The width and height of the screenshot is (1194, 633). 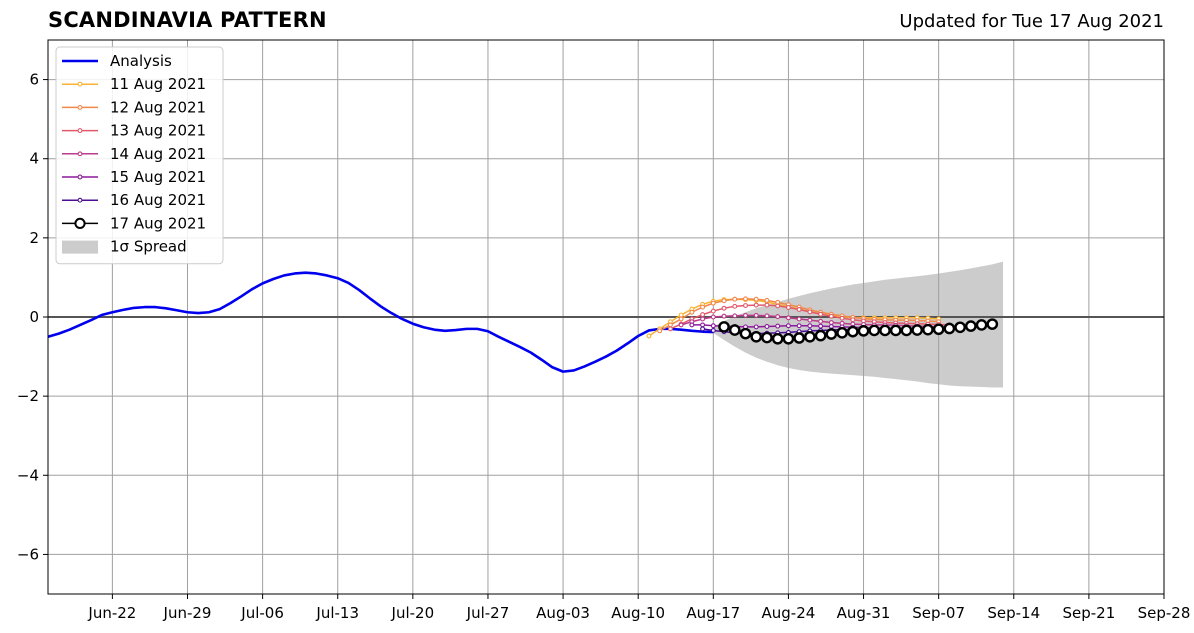 What do you see at coordinates (34, 317) in the screenshot?
I see `y-tick-label: 0` at bounding box center [34, 317].